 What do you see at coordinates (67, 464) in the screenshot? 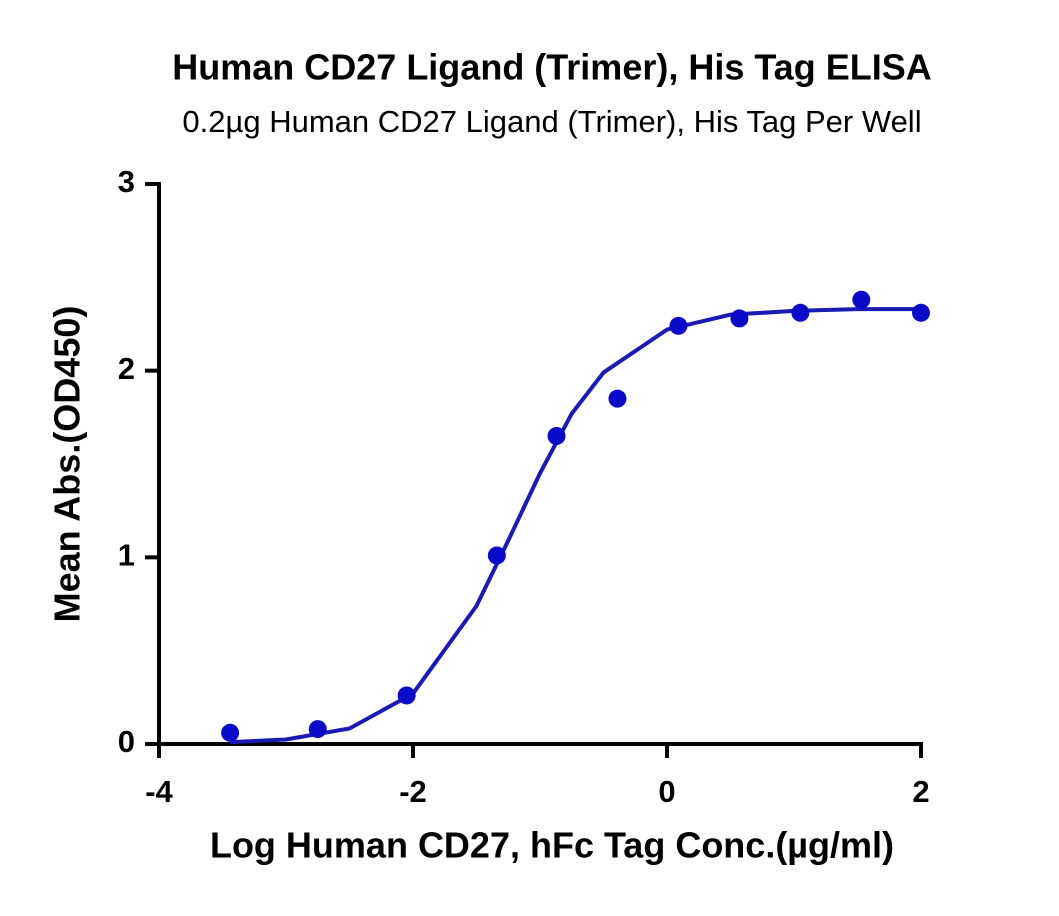
I see `y-axis-label: Mean Abs.(OD450)` at bounding box center [67, 464].